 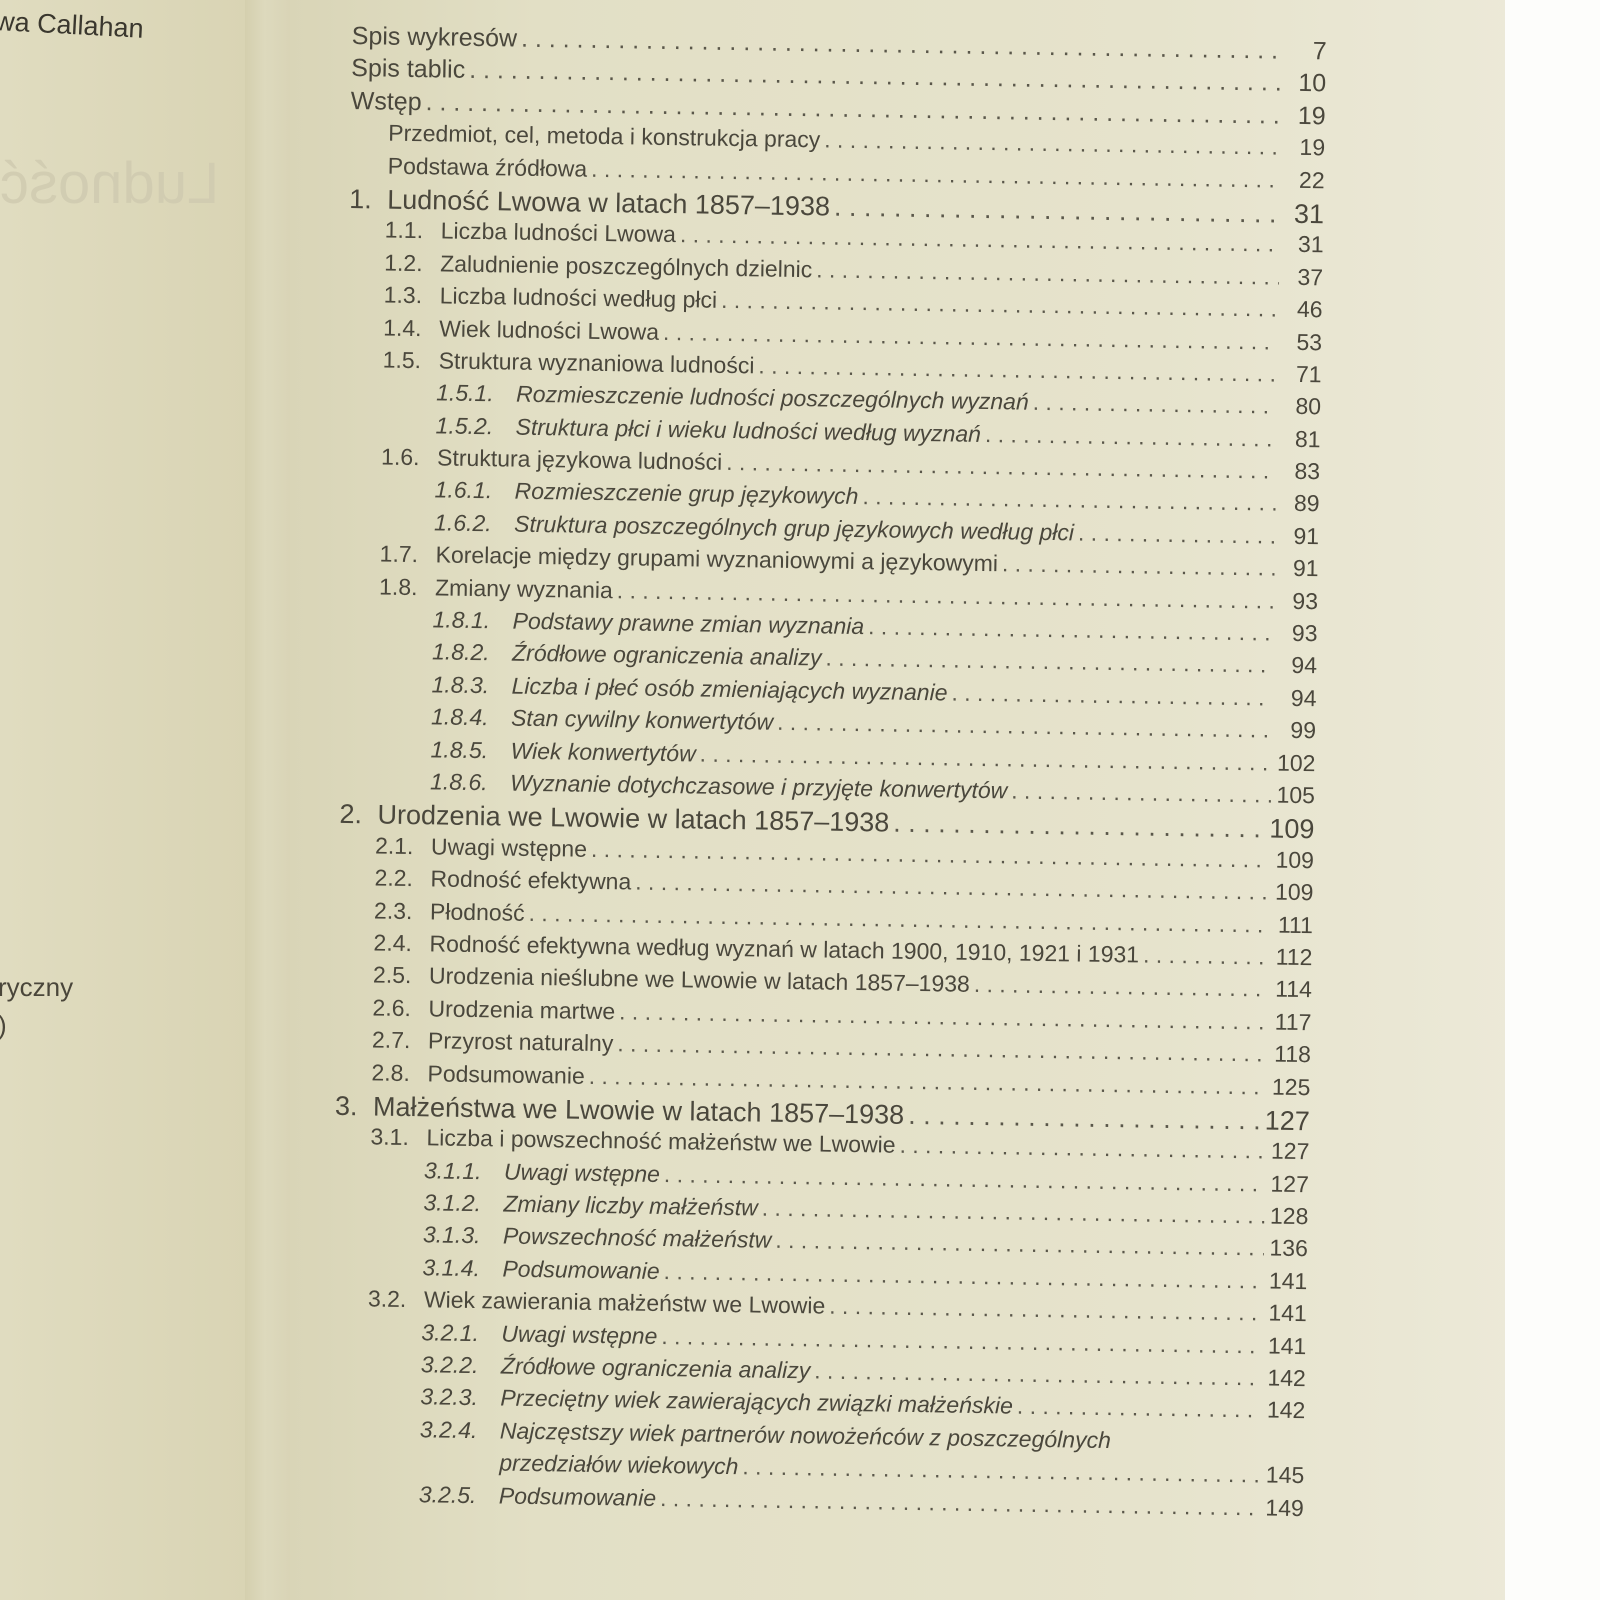 What do you see at coordinates (578, 297) in the screenshot?
I see `toc-entry-title: Liczba ludności według płci` at bounding box center [578, 297].